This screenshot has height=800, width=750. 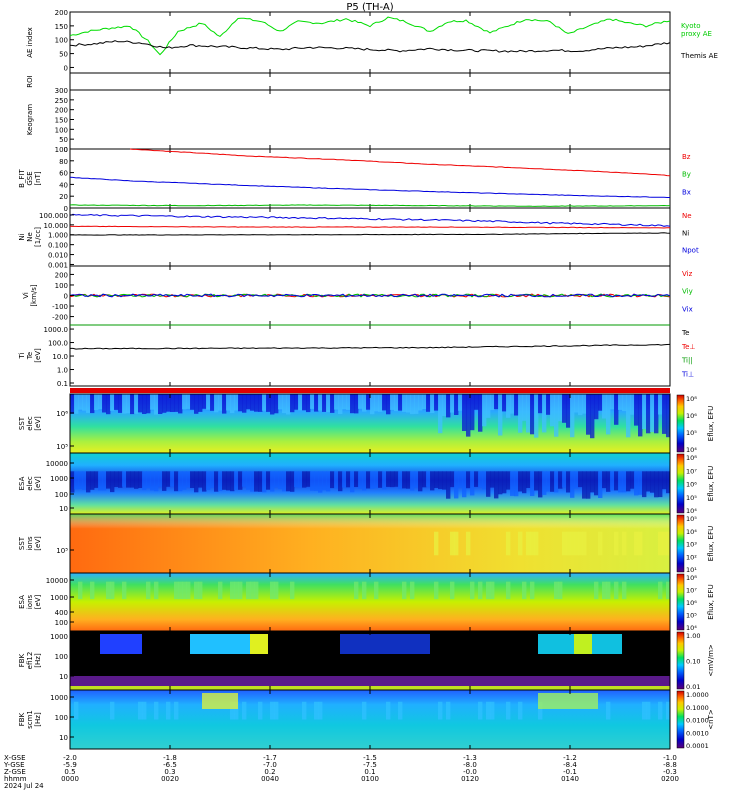 What do you see at coordinates (693, 662) in the screenshot?
I see `colorbar-tick-label: 0.10` at bounding box center [693, 662].